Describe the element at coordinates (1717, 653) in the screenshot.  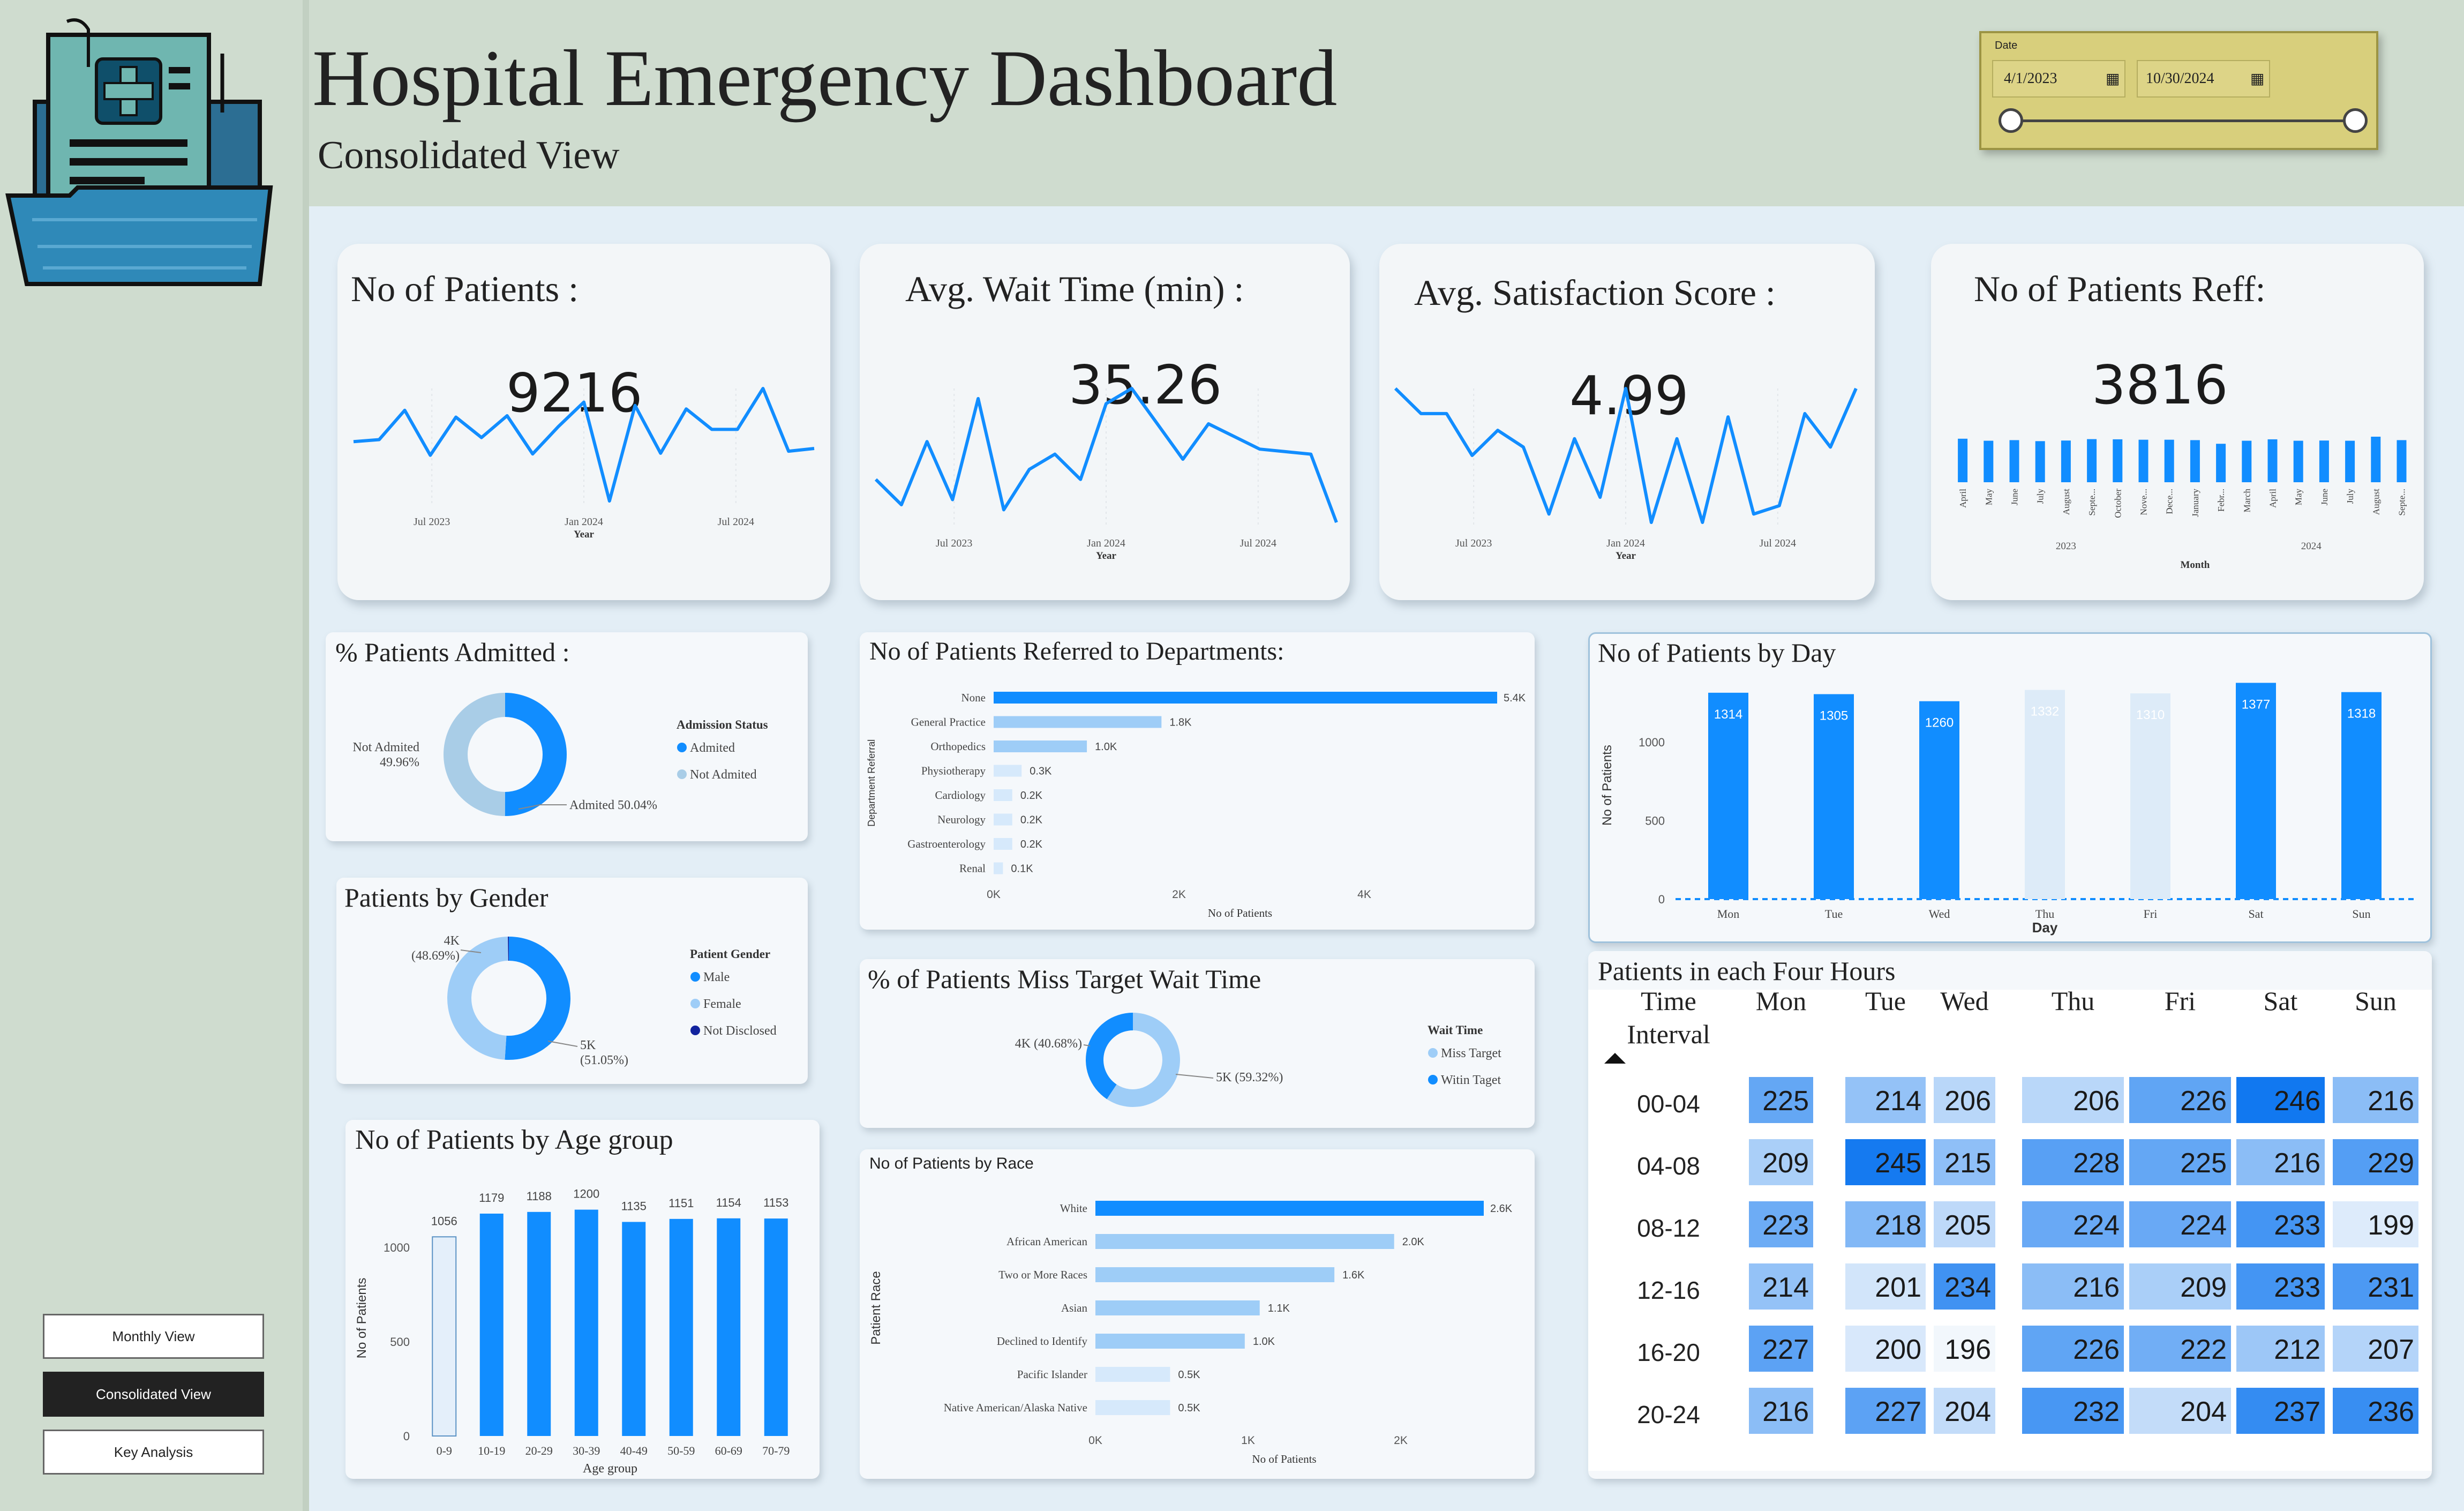
I see `panel-title: No of Patients by Day` at that location.